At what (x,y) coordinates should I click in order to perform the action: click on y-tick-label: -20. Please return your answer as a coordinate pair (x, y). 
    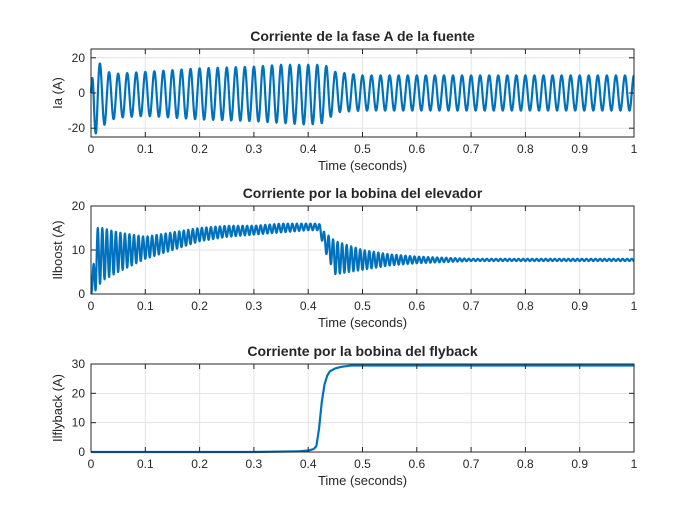
    Looking at the image, I should click on (77, 128).